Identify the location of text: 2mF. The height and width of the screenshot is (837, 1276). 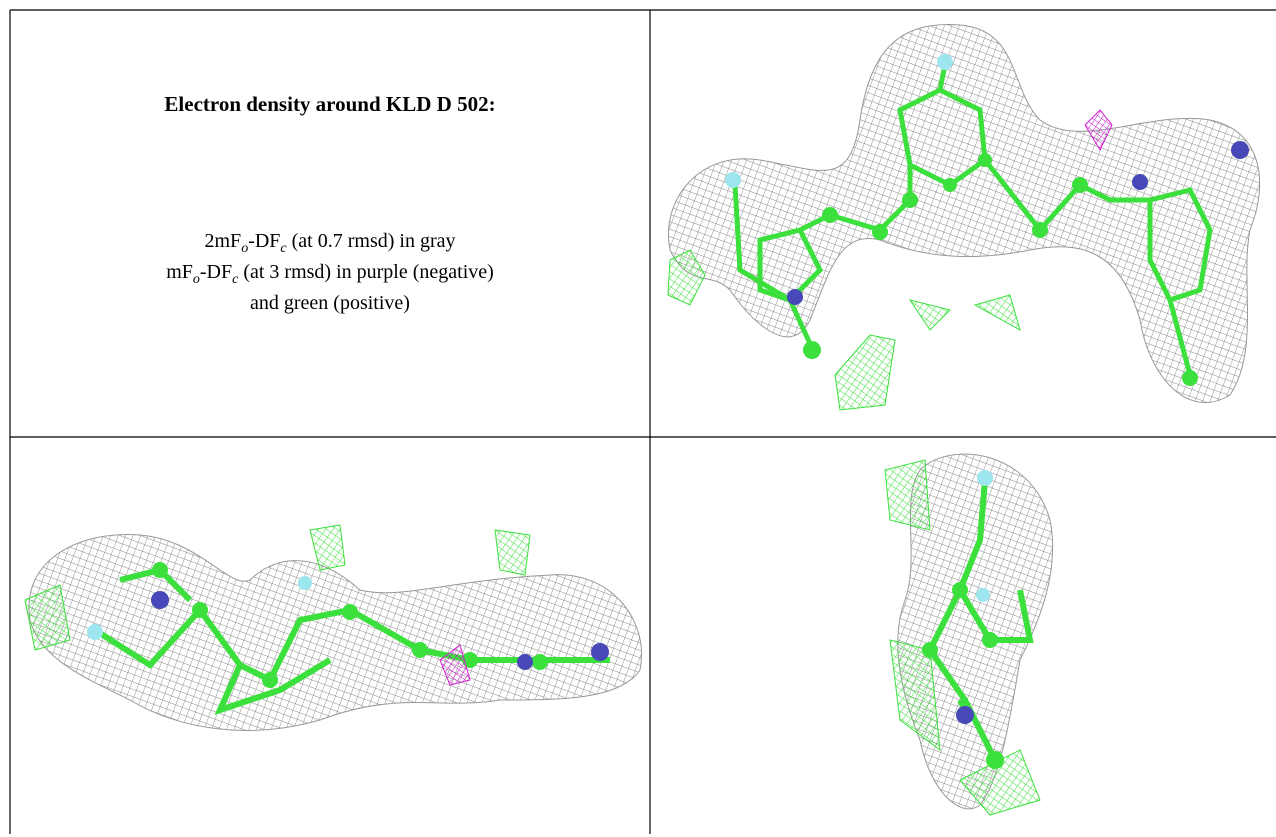
(223, 241).